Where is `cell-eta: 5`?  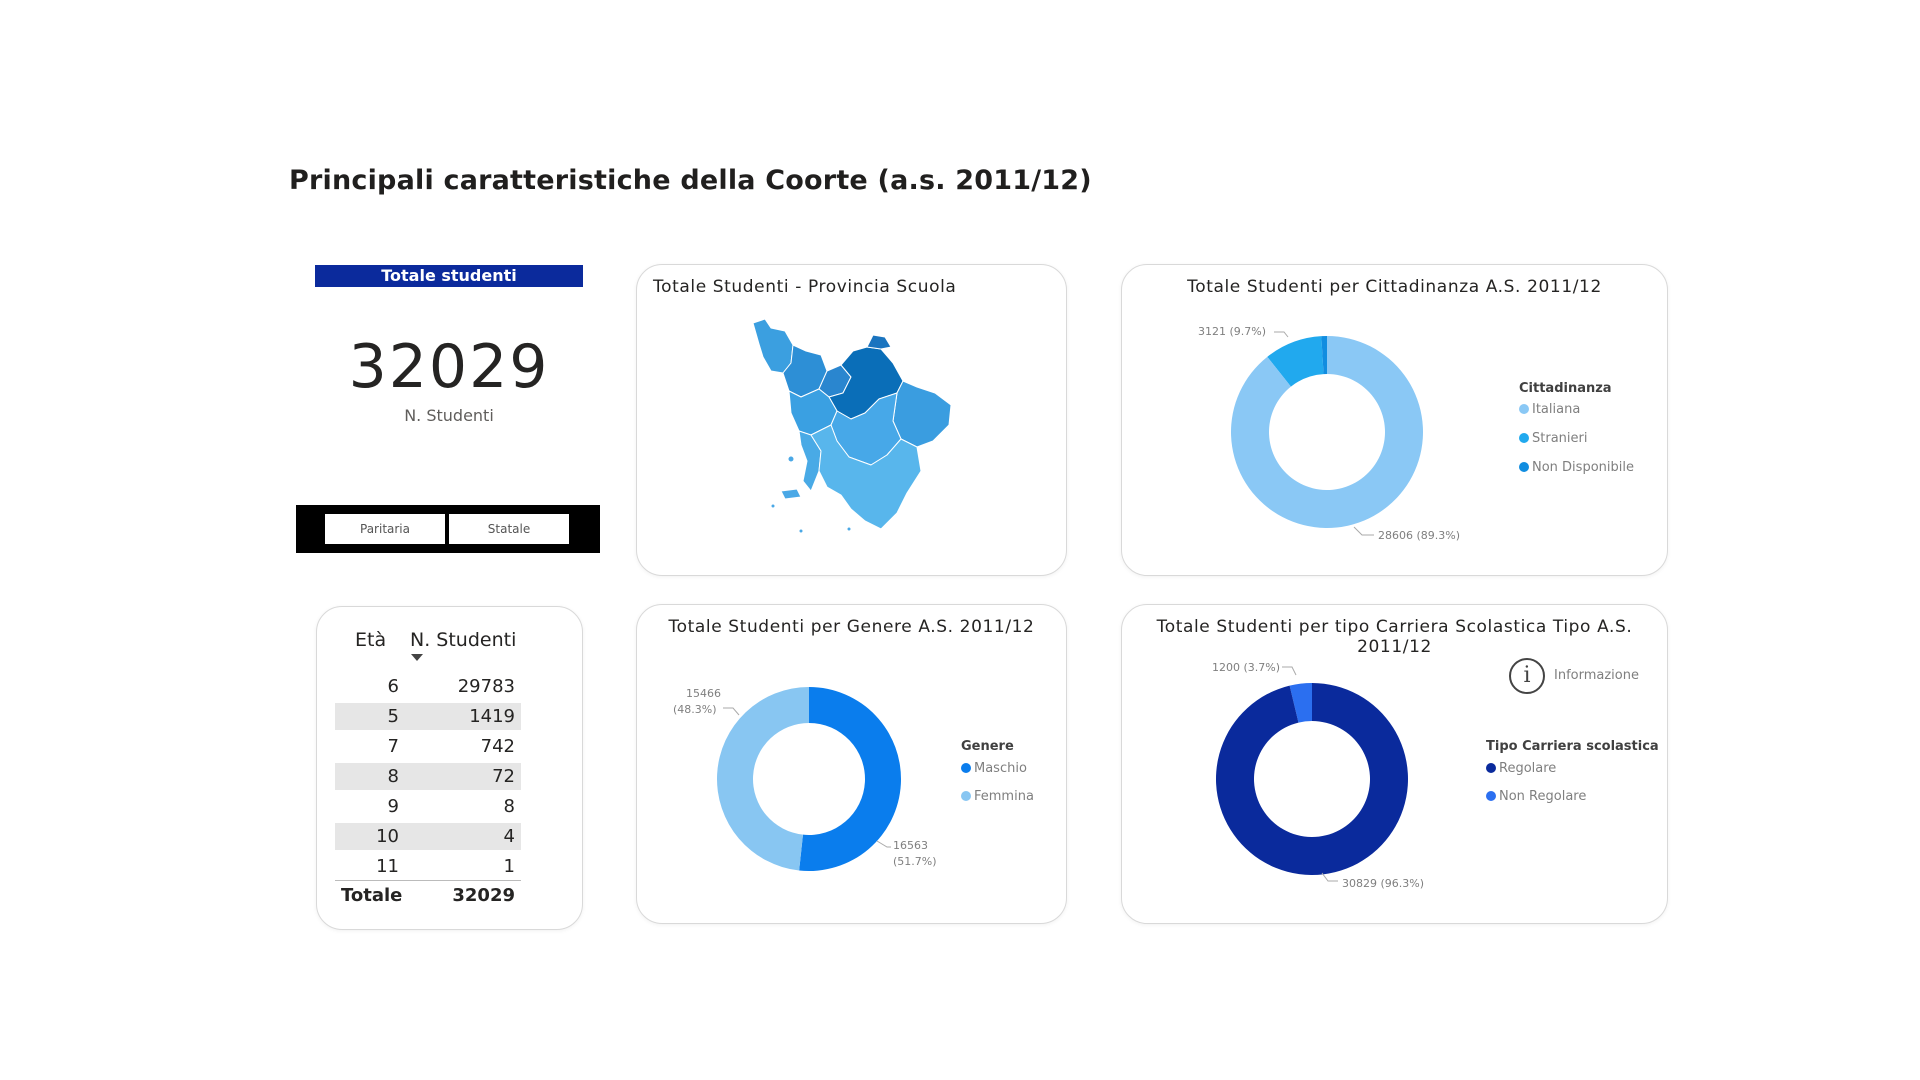 cell-eta: 5 is located at coordinates (393, 716).